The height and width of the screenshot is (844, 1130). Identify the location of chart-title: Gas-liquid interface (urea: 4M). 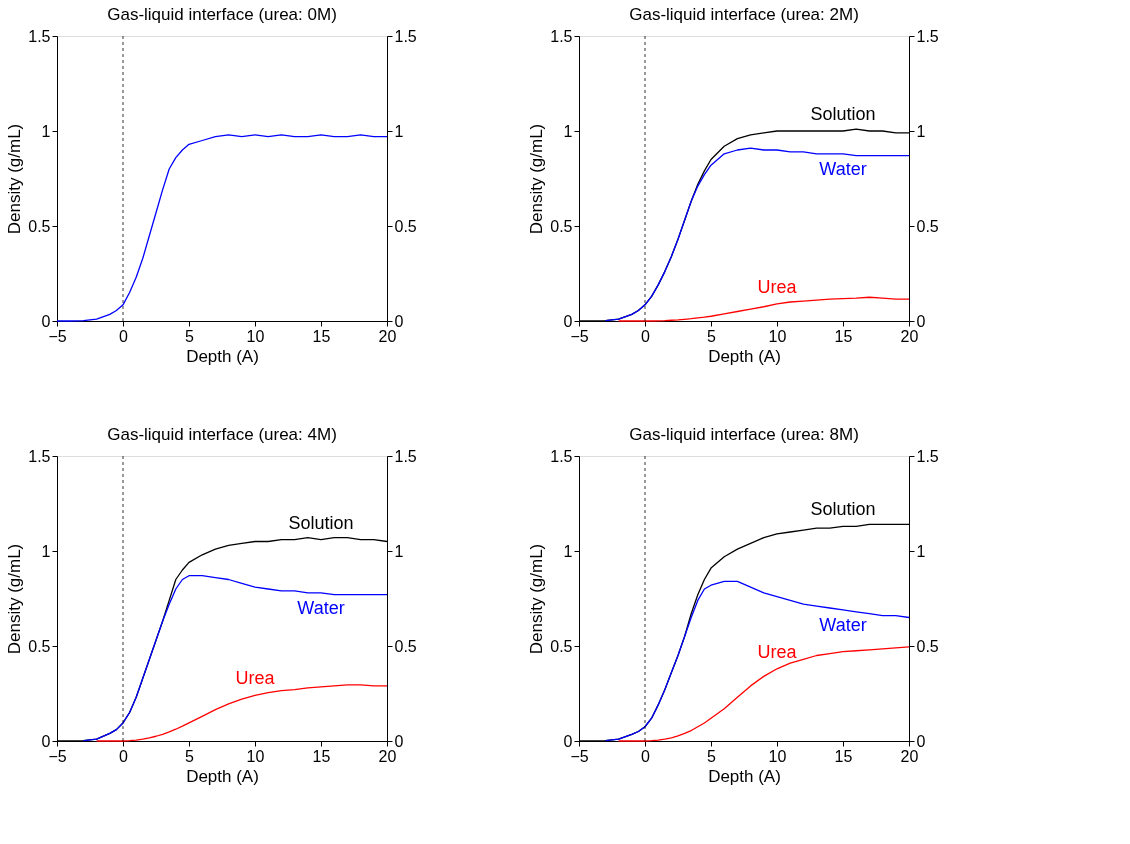
(222, 434).